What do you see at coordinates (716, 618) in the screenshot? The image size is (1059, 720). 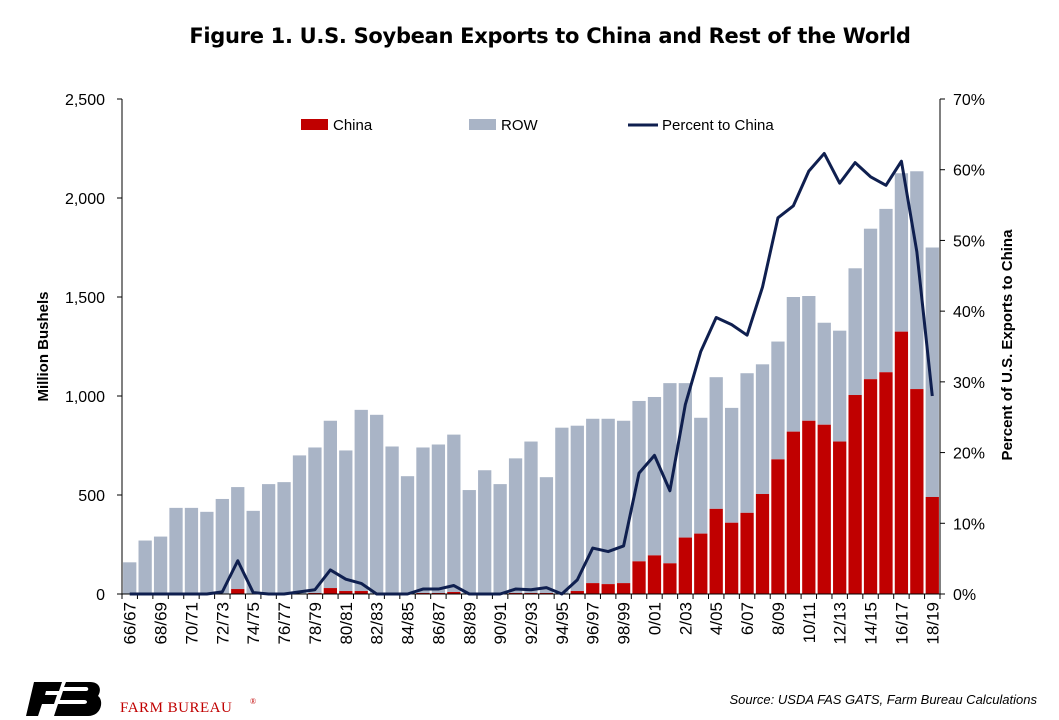 I see `x-tick-label: 4/05` at bounding box center [716, 618].